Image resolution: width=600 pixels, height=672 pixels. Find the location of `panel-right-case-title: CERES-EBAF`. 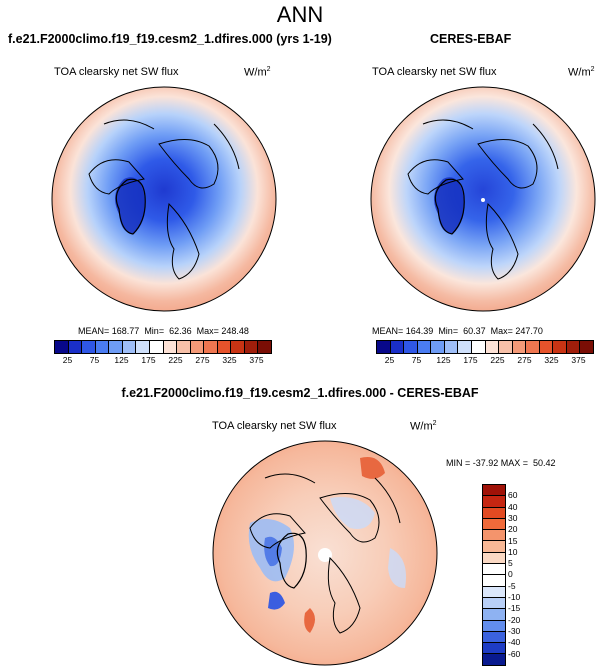

panel-right-case-title: CERES-EBAF is located at coordinates (471, 39).